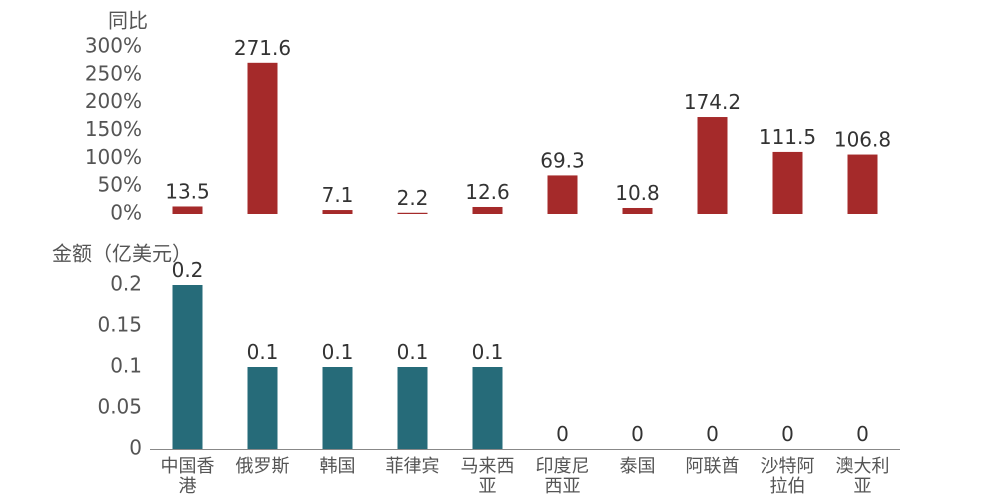  I want to click on x-category-label: 印度尼西亚, so click(563, 476).